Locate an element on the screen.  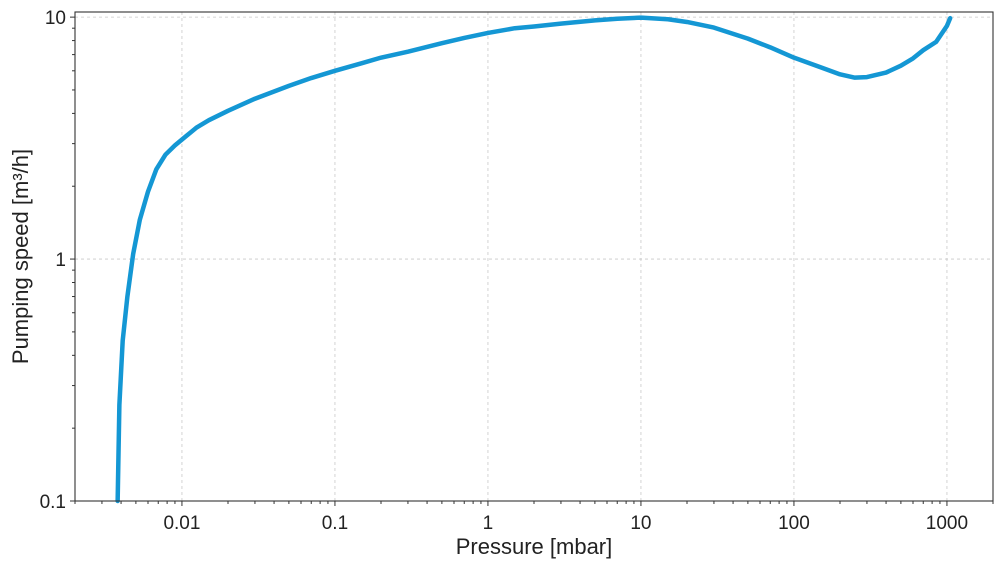
y-axis-label: Pumping speed [m³/h] is located at coordinates (20, 256).